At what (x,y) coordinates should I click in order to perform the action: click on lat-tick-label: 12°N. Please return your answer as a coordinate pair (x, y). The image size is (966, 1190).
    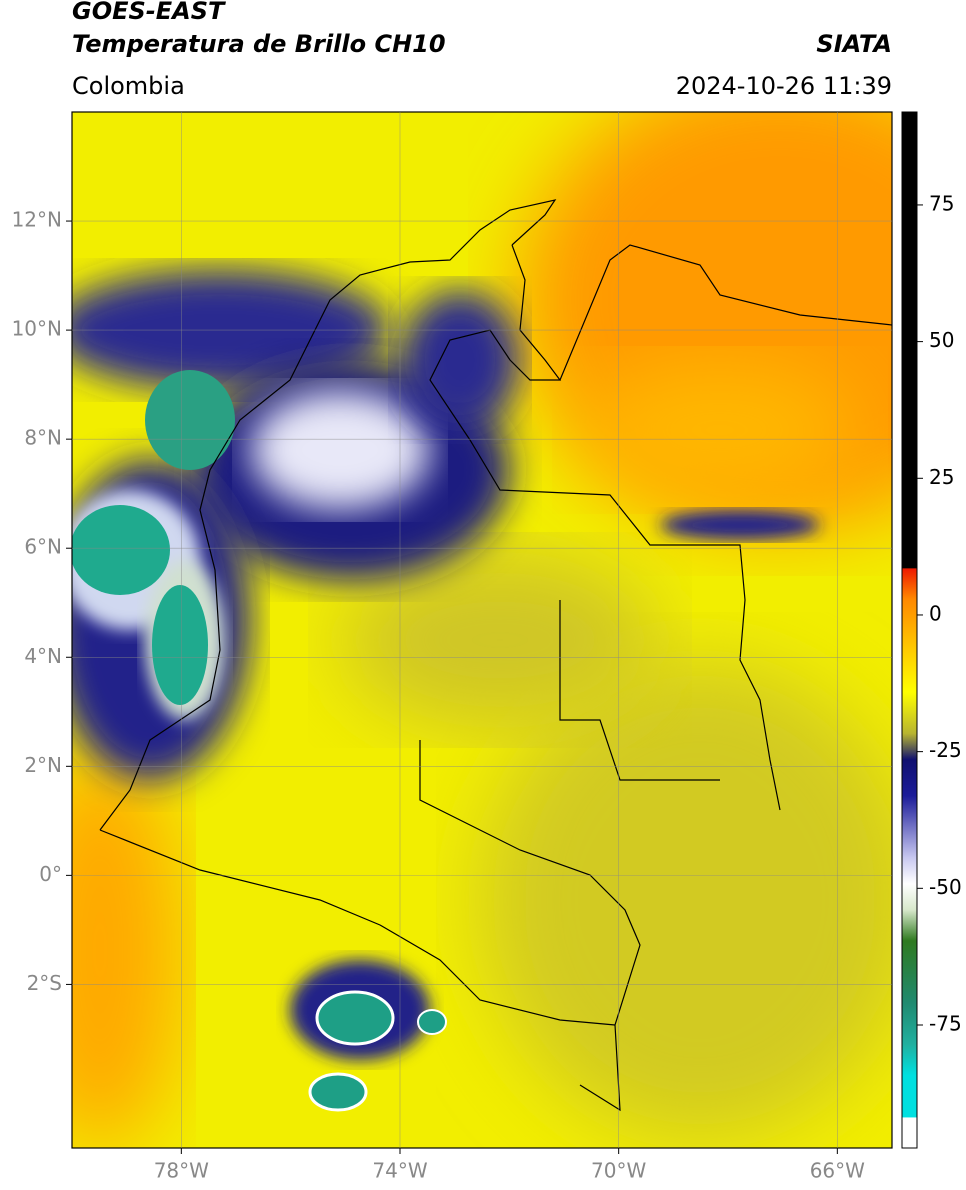
    Looking at the image, I should click on (37, 220).